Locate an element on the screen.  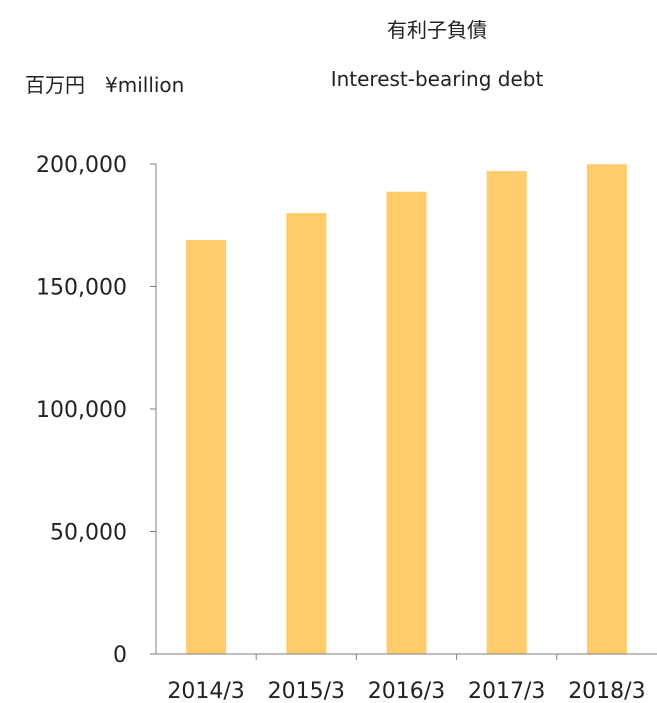
y-tick-label: 100,000 is located at coordinates (81, 410).